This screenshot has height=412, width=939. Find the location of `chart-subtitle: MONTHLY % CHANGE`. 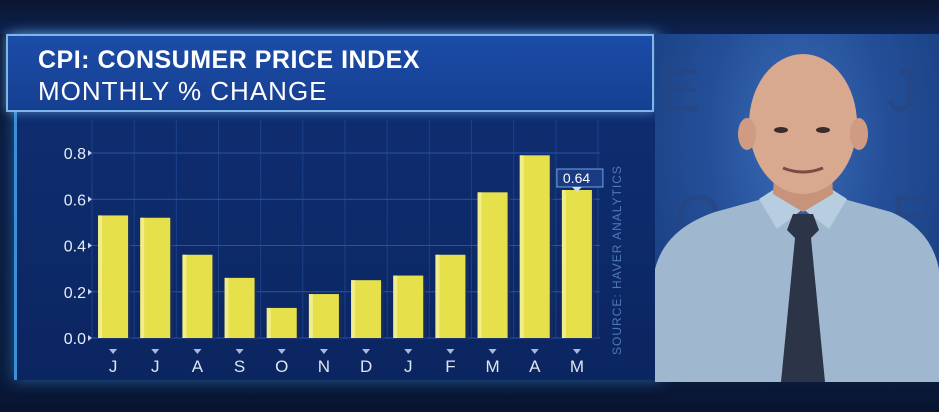

chart-subtitle: MONTHLY % CHANGE is located at coordinates (183, 91).